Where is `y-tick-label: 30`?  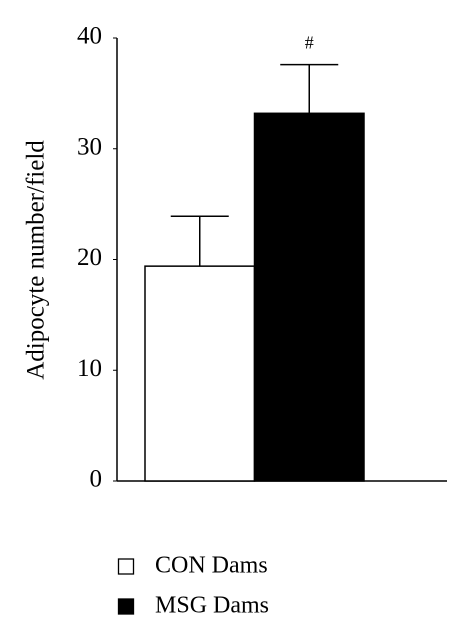
y-tick-label: 30 is located at coordinates (89, 146).